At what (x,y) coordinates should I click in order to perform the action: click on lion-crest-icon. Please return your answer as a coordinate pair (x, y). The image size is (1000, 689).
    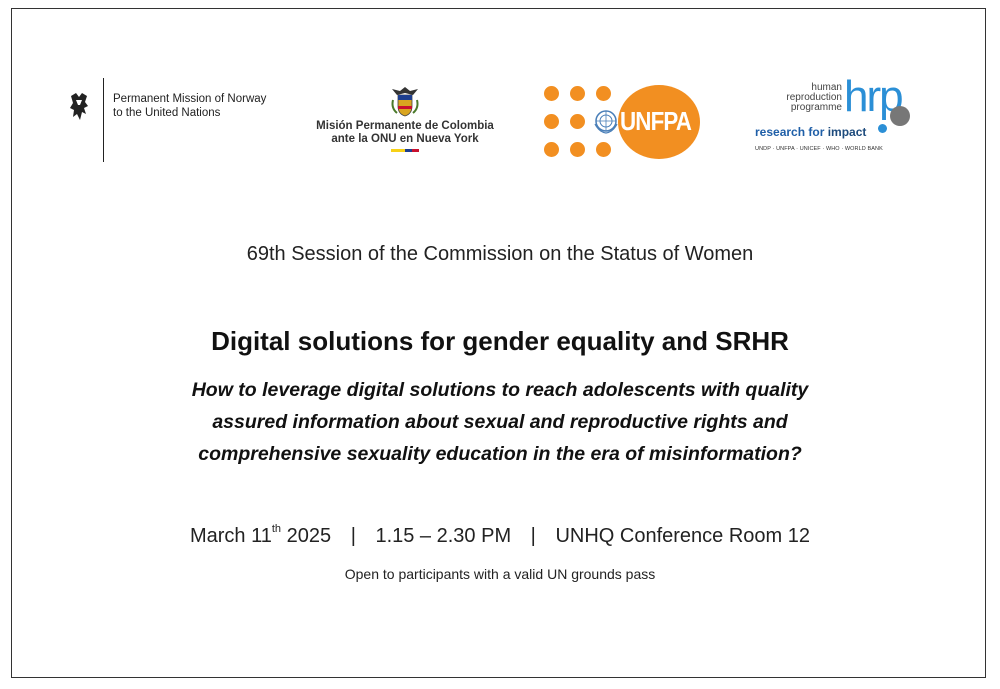
    Looking at the image, I should click on (79, 106).